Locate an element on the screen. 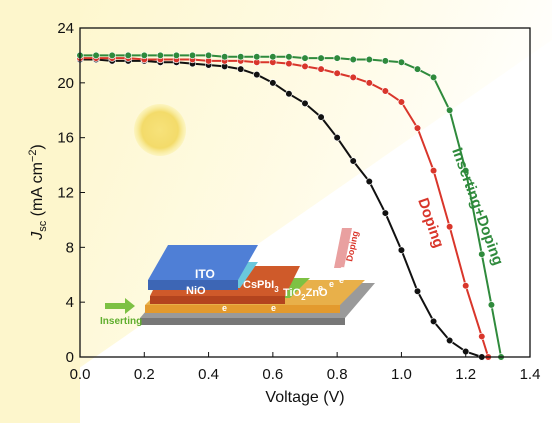 Image resolution: width=552 pixels, height=428 pixels. inset-label: 3 is located at coordinates (276, 289).